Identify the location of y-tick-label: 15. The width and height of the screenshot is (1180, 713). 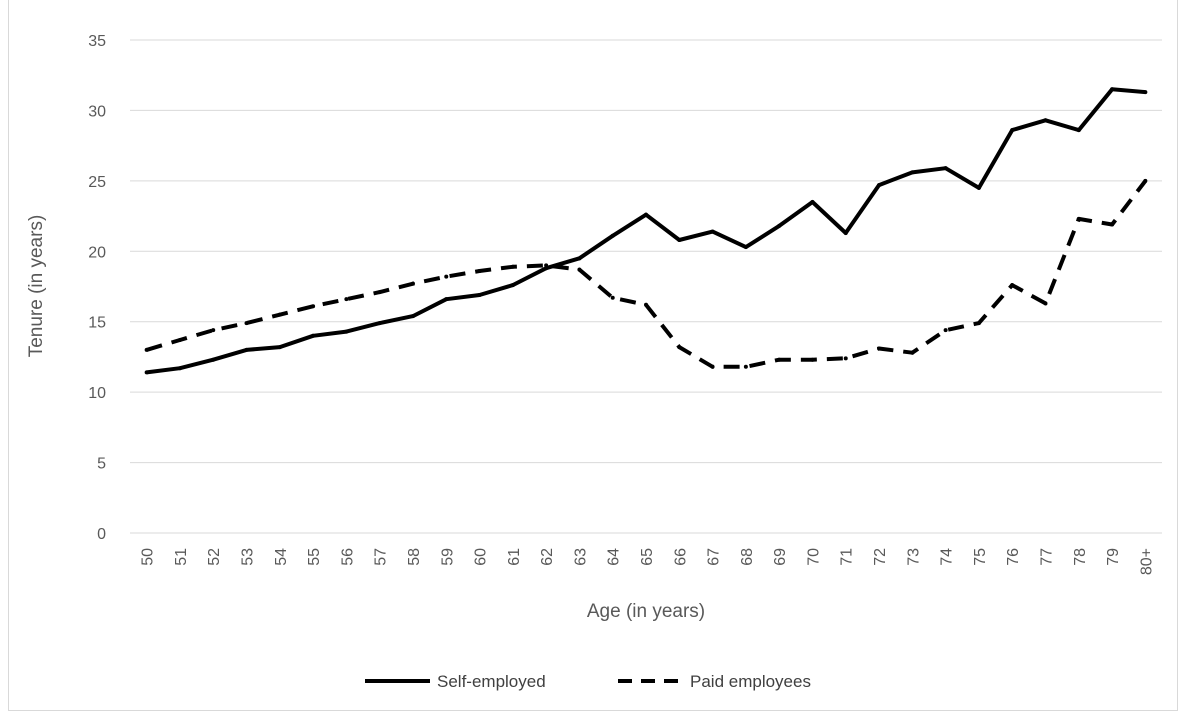
(97, 323).